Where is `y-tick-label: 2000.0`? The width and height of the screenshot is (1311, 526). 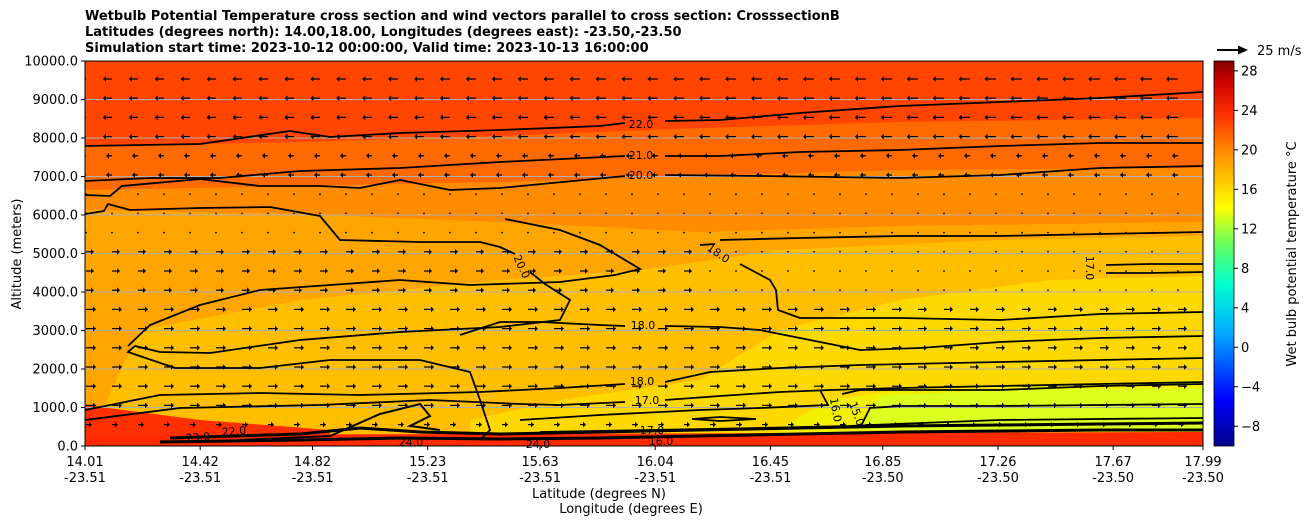
y-tick-label: 2000.0 is located at coordinates (56, 370).